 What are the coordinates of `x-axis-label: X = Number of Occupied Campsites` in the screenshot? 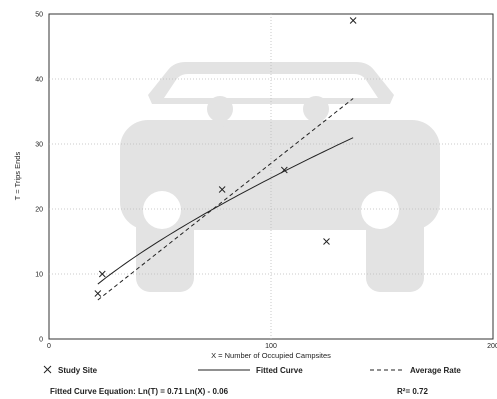 It's located at (271, 355).